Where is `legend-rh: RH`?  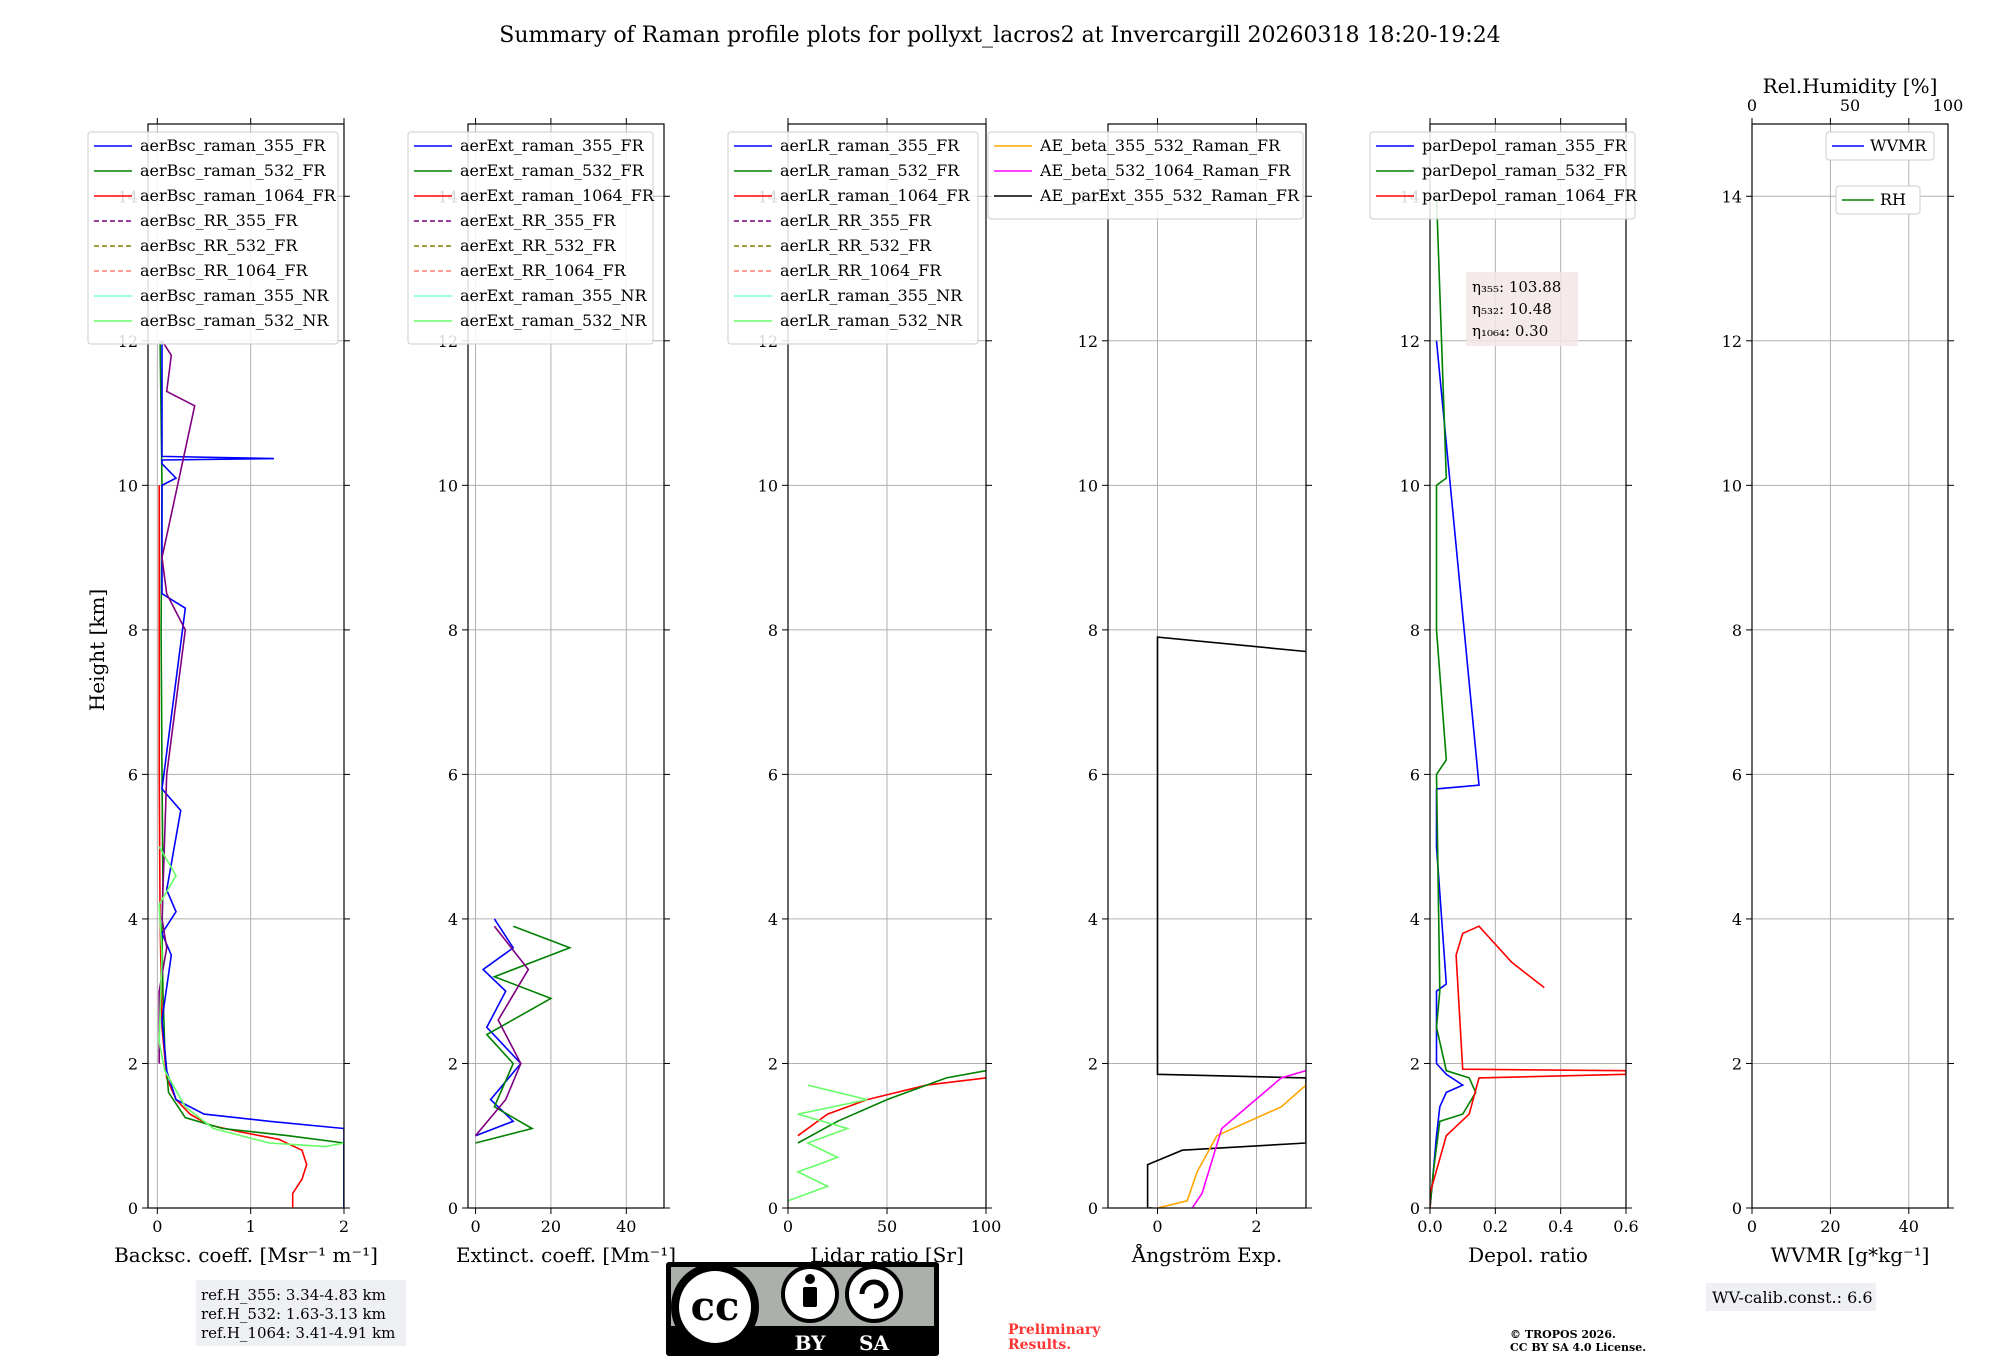
legend-rh: RH is located at coordinates (1878, 200).